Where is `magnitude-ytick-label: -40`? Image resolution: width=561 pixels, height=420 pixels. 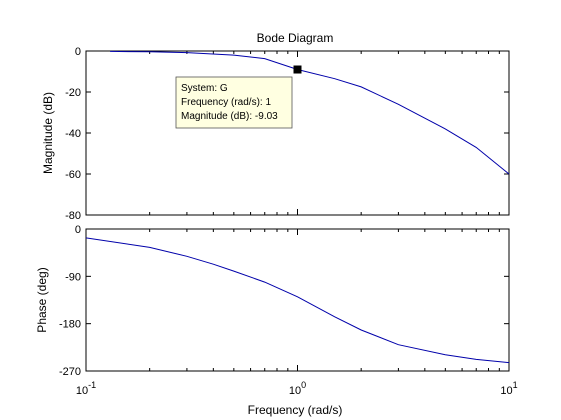 magnitude-ytick-label: -40 is located at coordinates (73, 134).